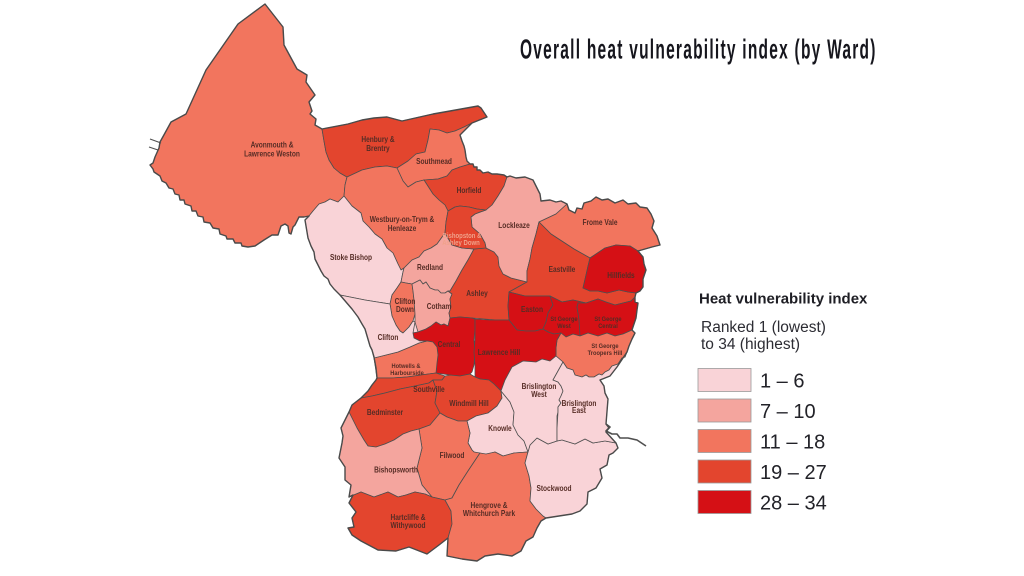 Image resolution: width=1024 pixels, height=576 pixels. I want to click on svg-text: Lawrence Weston, so click(272, 154).